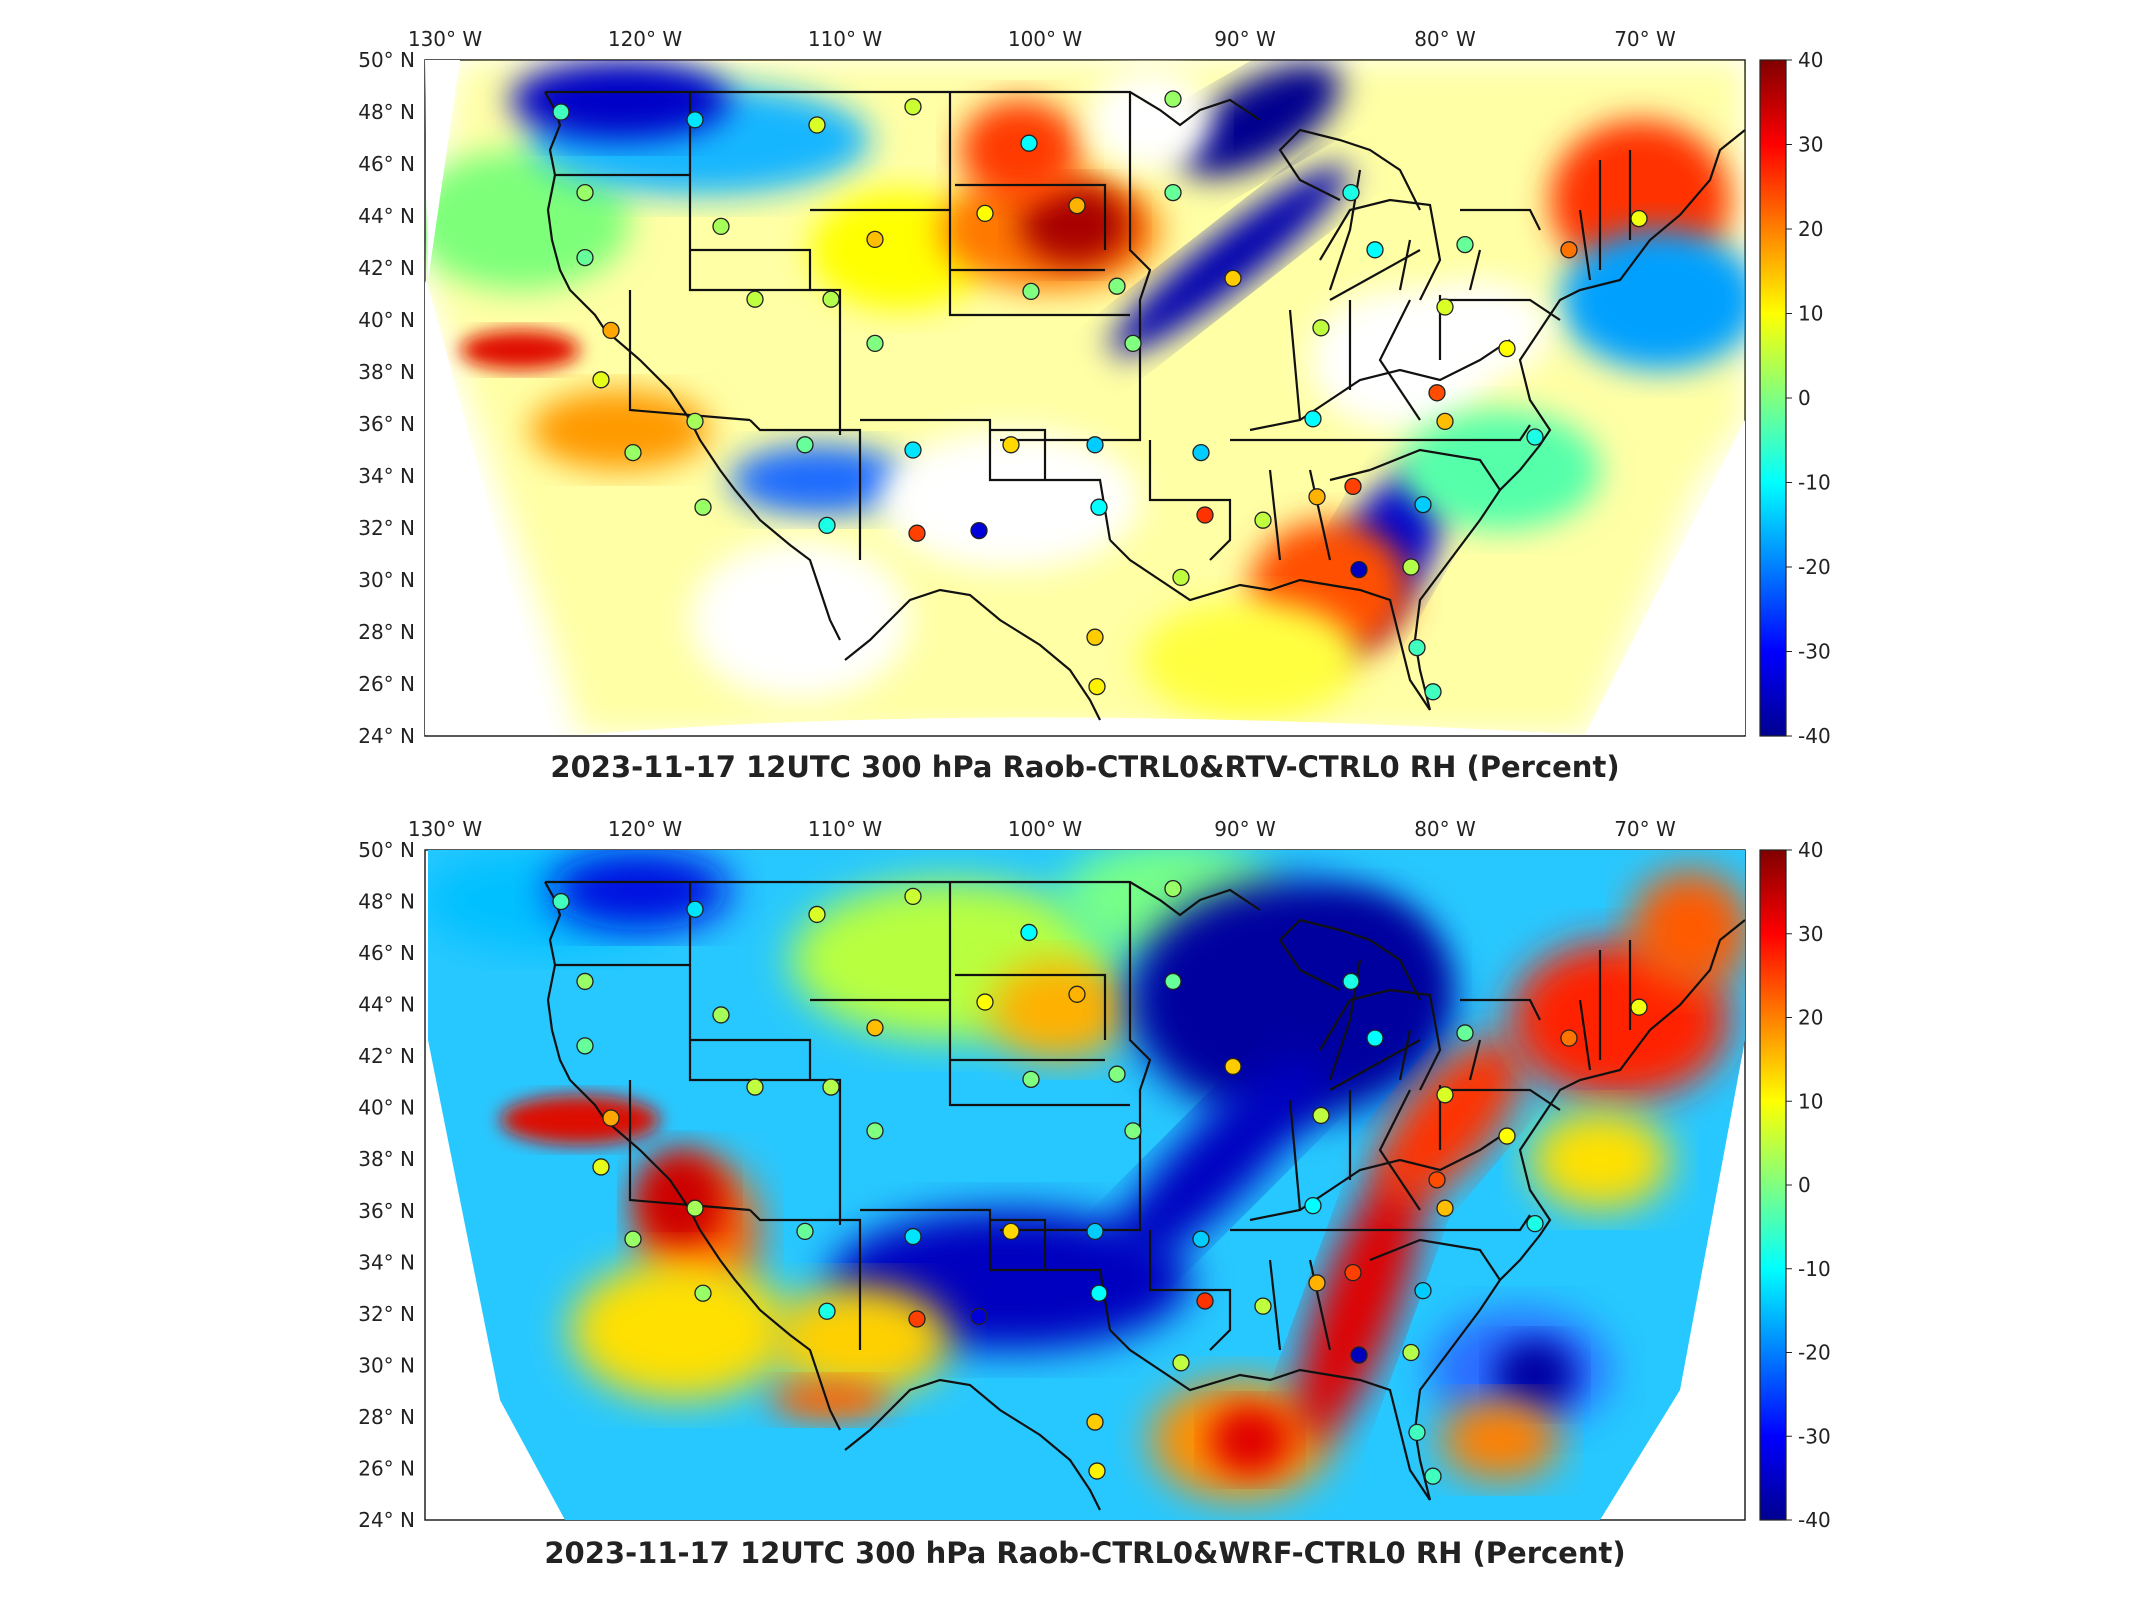  I want to click on y-tick-label: 42° N, so click(386, 1056).